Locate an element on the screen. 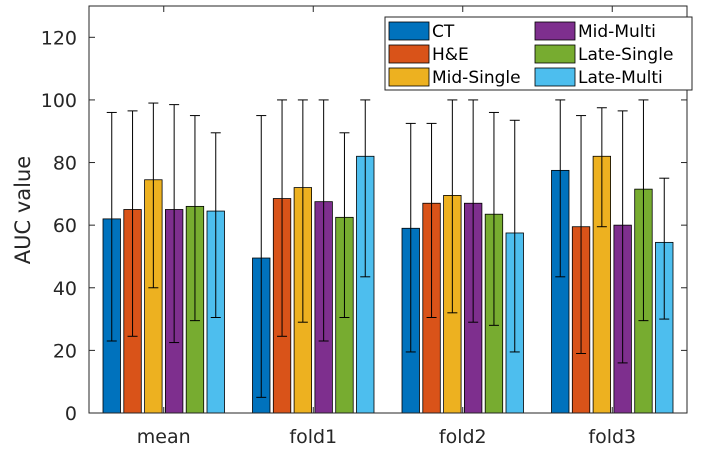  x-tick-label: fold2 is located at coordinates (463, 437).